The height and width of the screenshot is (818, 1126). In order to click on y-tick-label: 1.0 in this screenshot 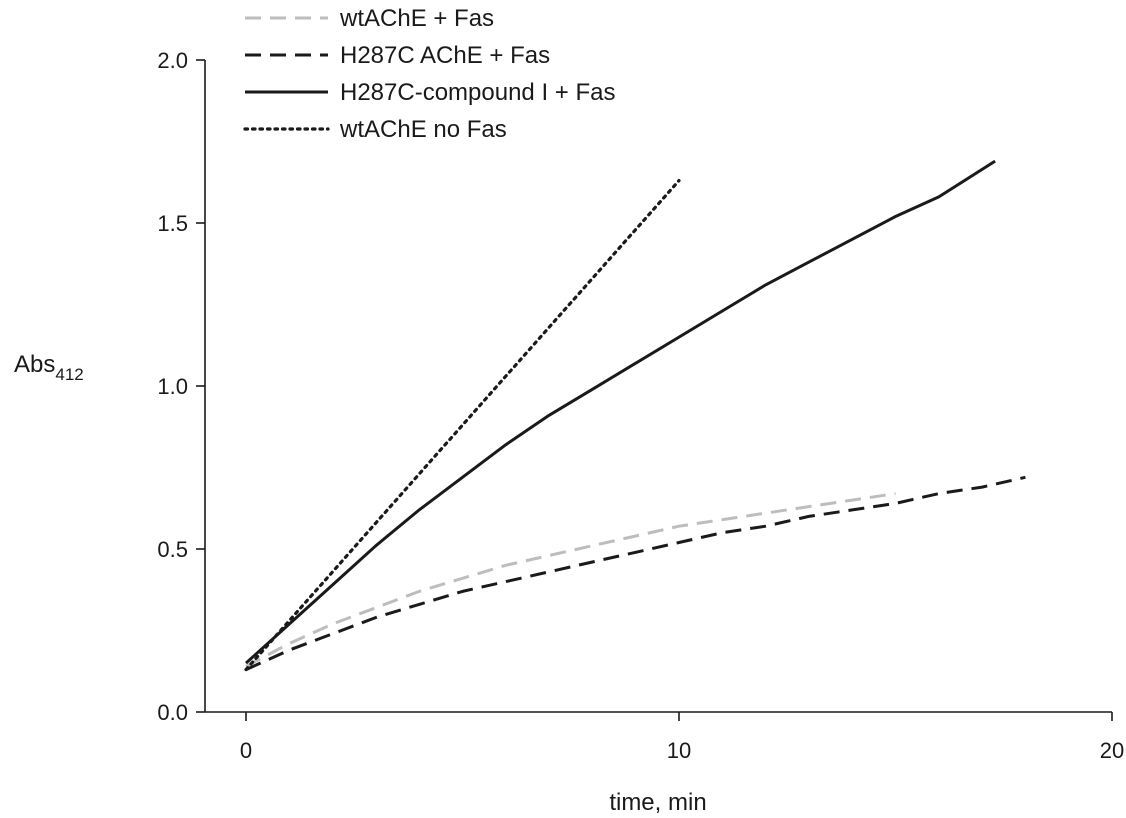, I will do `click(172, 386)`.